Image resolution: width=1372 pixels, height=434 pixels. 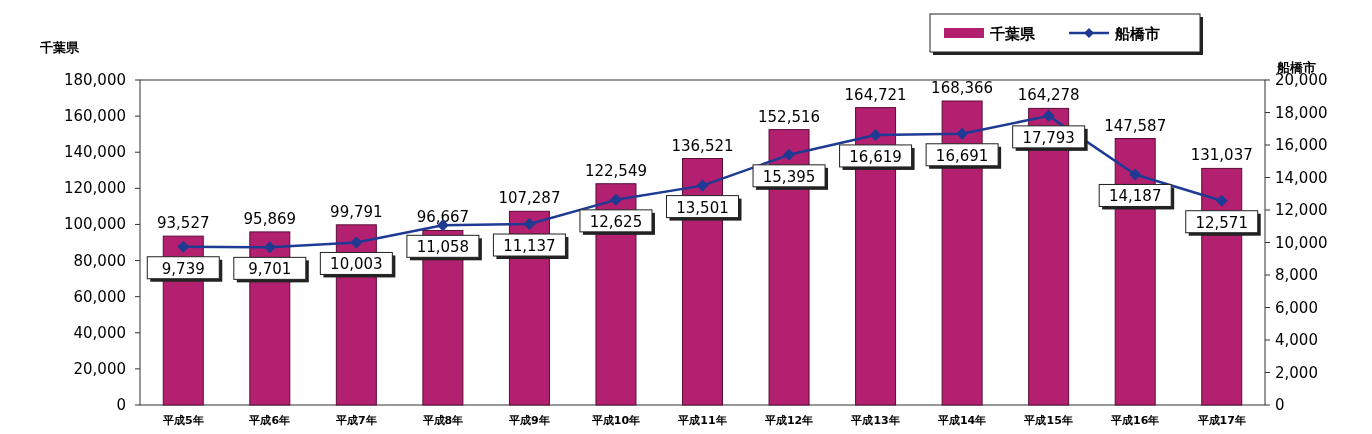 I want to click on y-tick-label: 140,000, so click(x=94, y=152).